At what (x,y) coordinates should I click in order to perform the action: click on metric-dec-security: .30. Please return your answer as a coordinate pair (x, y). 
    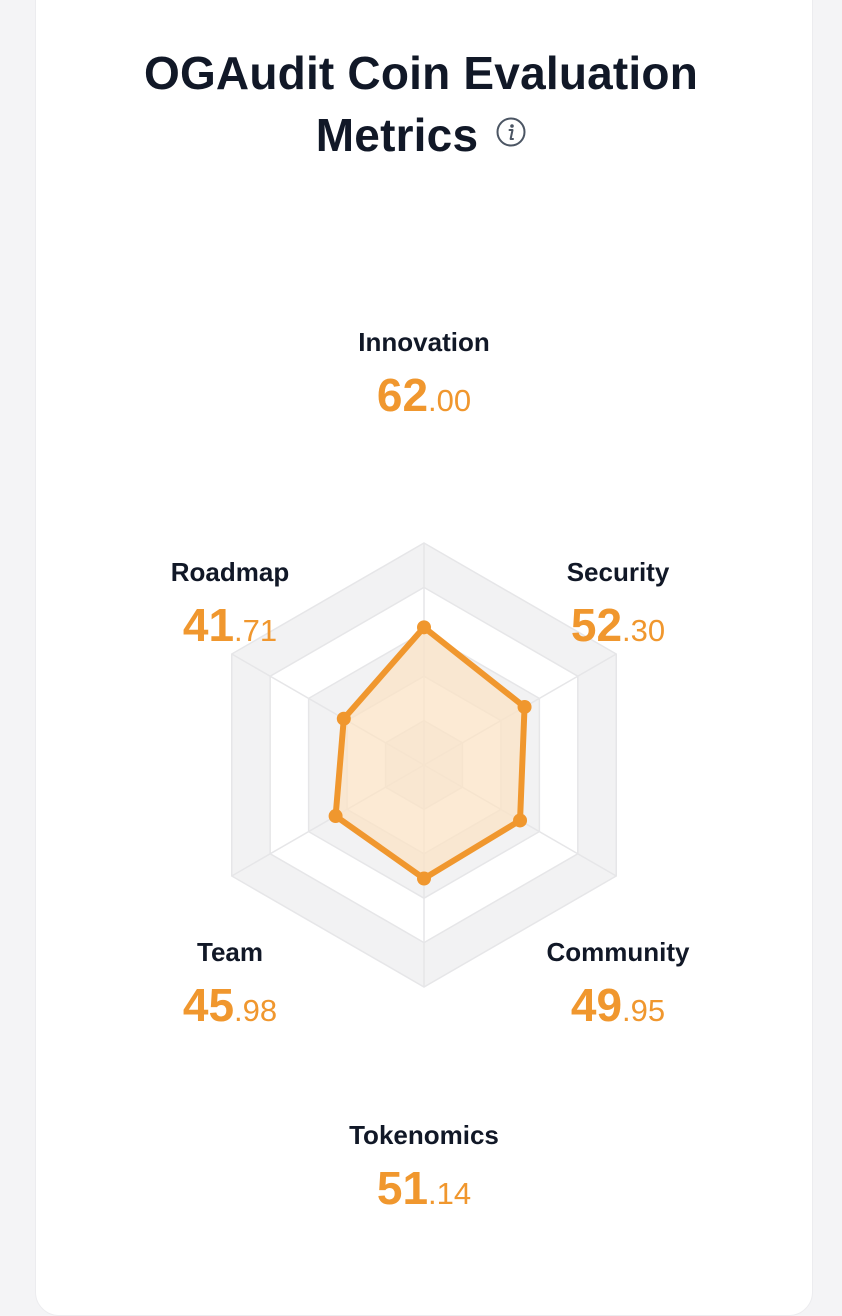
    Looking at the image, I should click on (644, 630).